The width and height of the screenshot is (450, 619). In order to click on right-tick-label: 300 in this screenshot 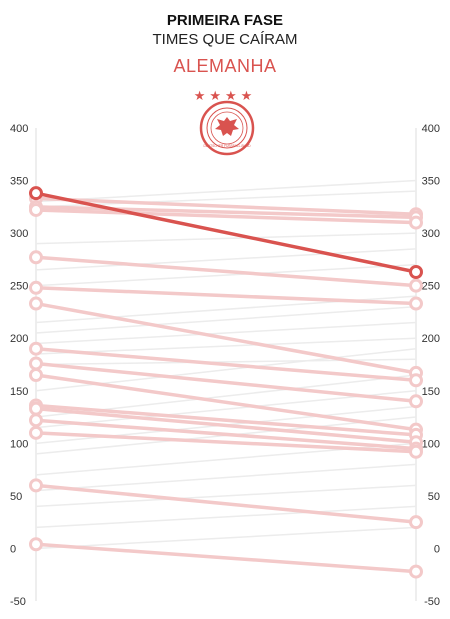, I will do `click(431, 234)`.